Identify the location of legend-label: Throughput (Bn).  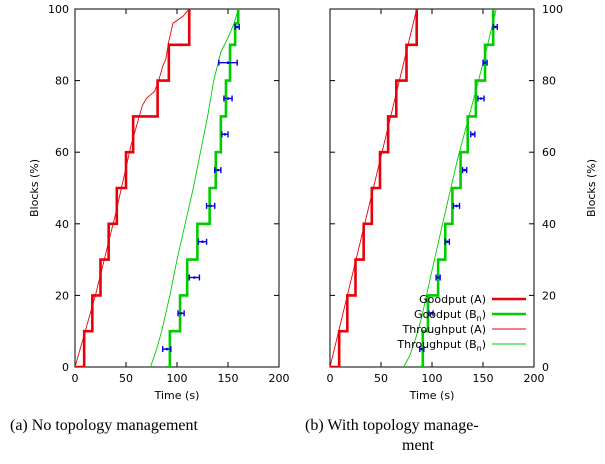
(441, 345).